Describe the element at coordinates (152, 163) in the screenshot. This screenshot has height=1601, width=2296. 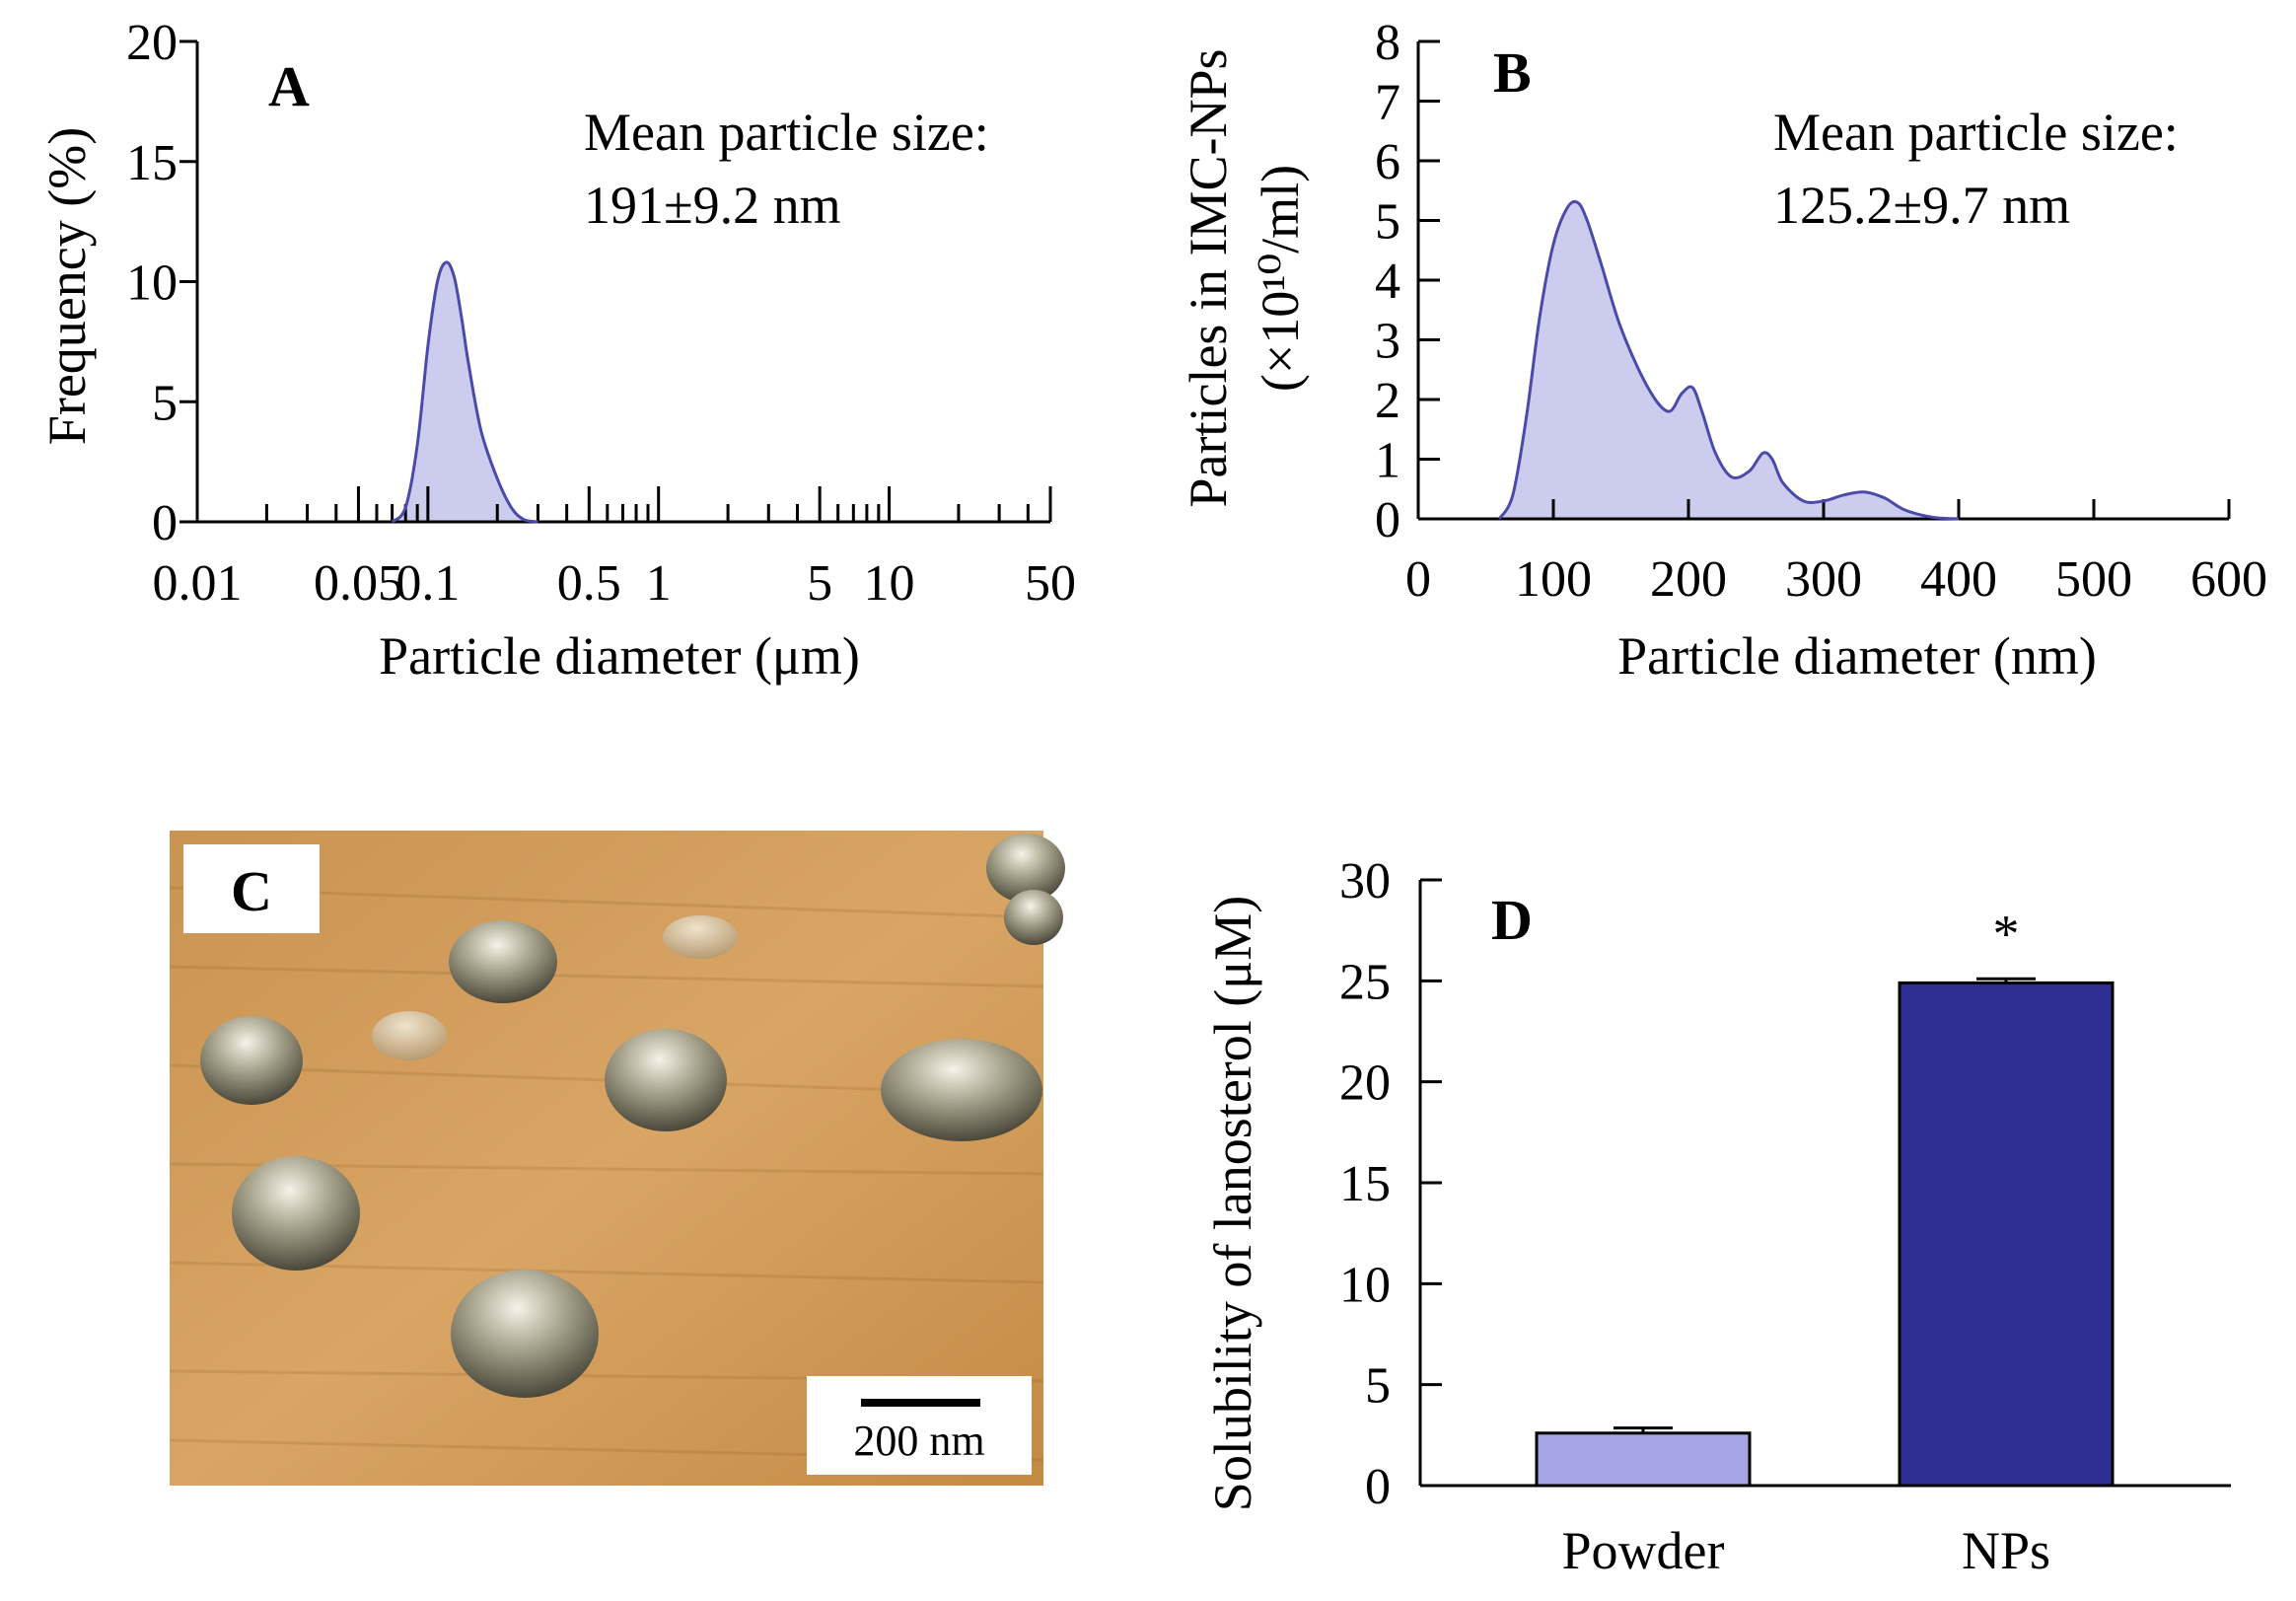
I see `chart-a-y-tick-label: 15` at that location.